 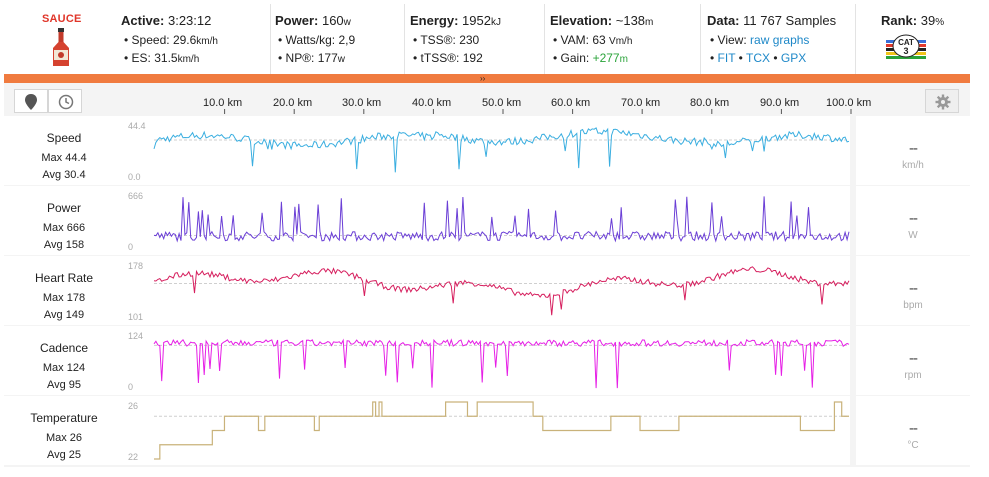 What do you see at coordinates (166, 58) in the screenshot?
I see `es-value: 31.5` at bounding box center [166, 58].